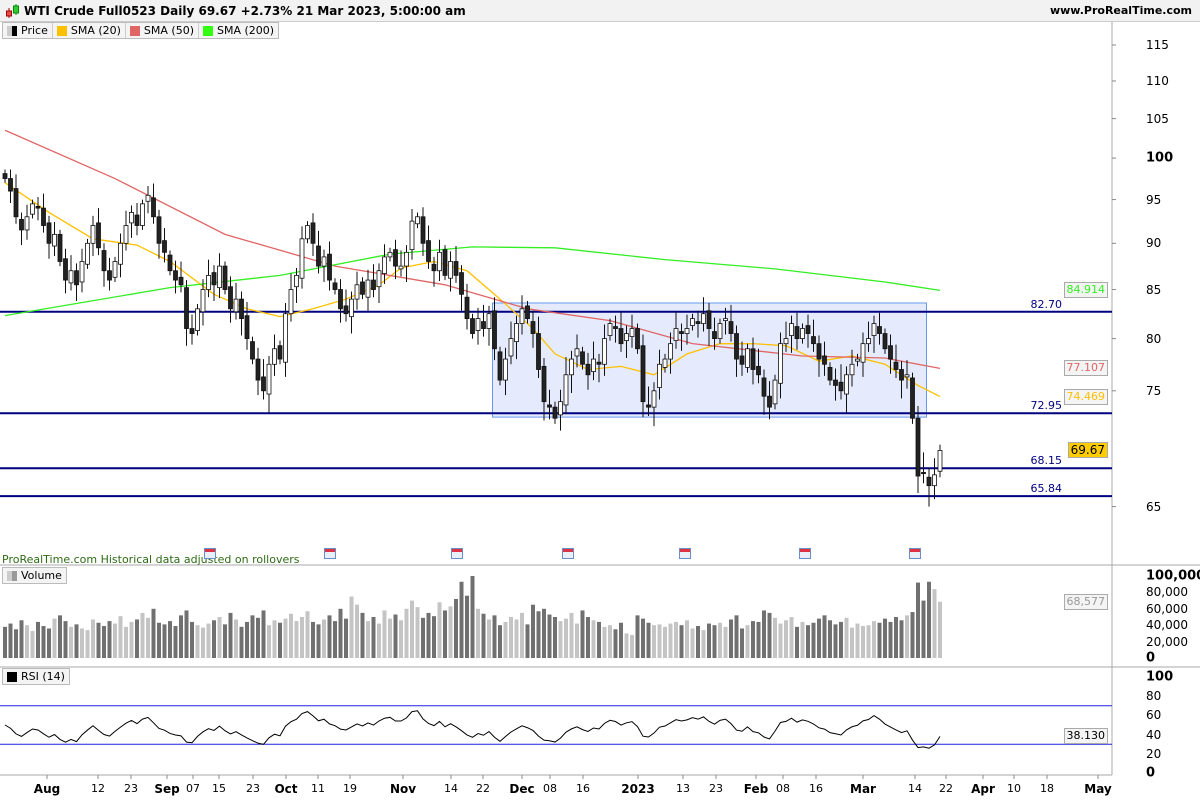 This screenshot has height=800, width=1200. I want to click on price-axis-label: 80, so click(1154, 338).